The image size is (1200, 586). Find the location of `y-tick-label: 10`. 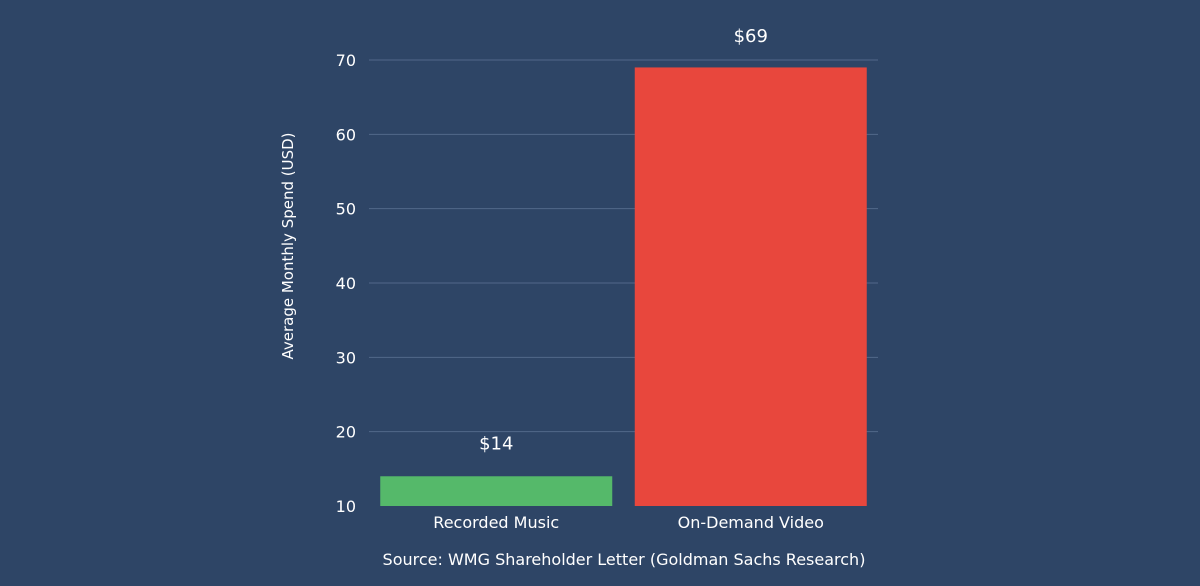

y-tick-label: 10 is located at coordinates (346, 506).